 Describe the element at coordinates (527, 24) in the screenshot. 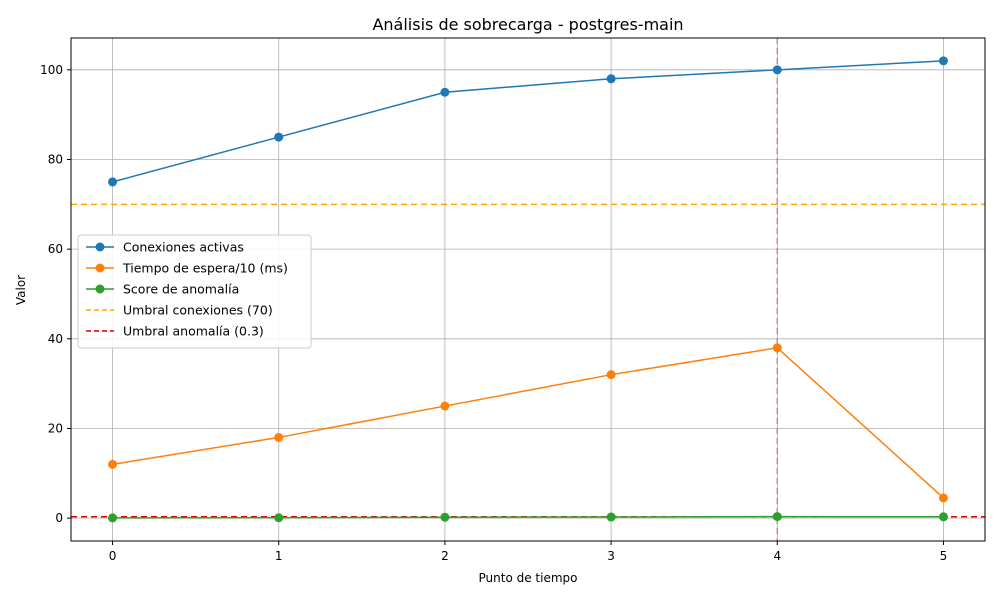

I see `chart-title: Análisis de sobrecarga - postgres-main` at that location.